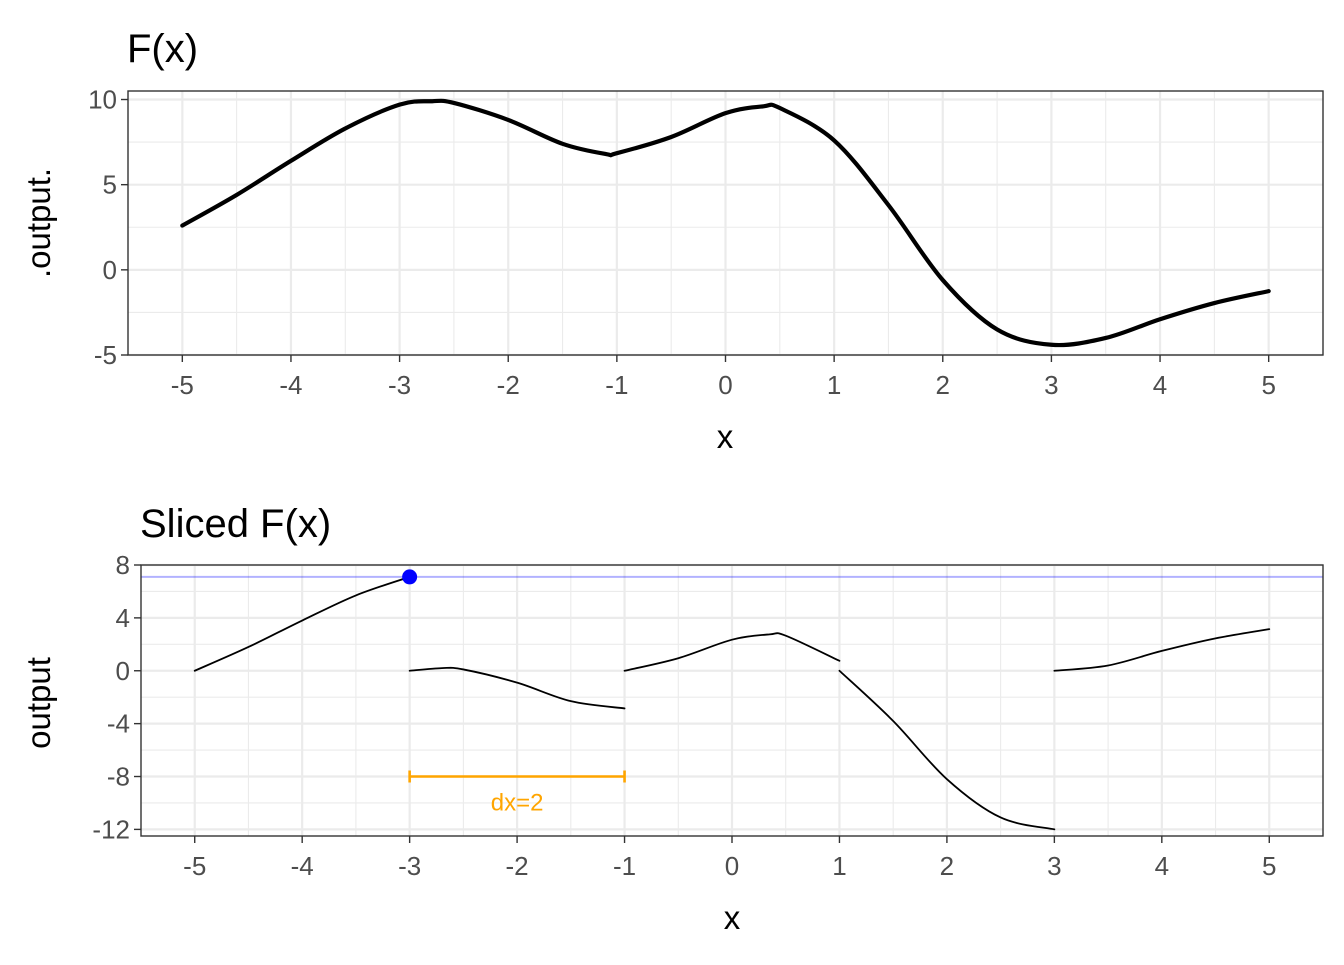  Describe the element at coordinates (118, 777) in the screenshot. I see `y-tick-label: -8` at that location.